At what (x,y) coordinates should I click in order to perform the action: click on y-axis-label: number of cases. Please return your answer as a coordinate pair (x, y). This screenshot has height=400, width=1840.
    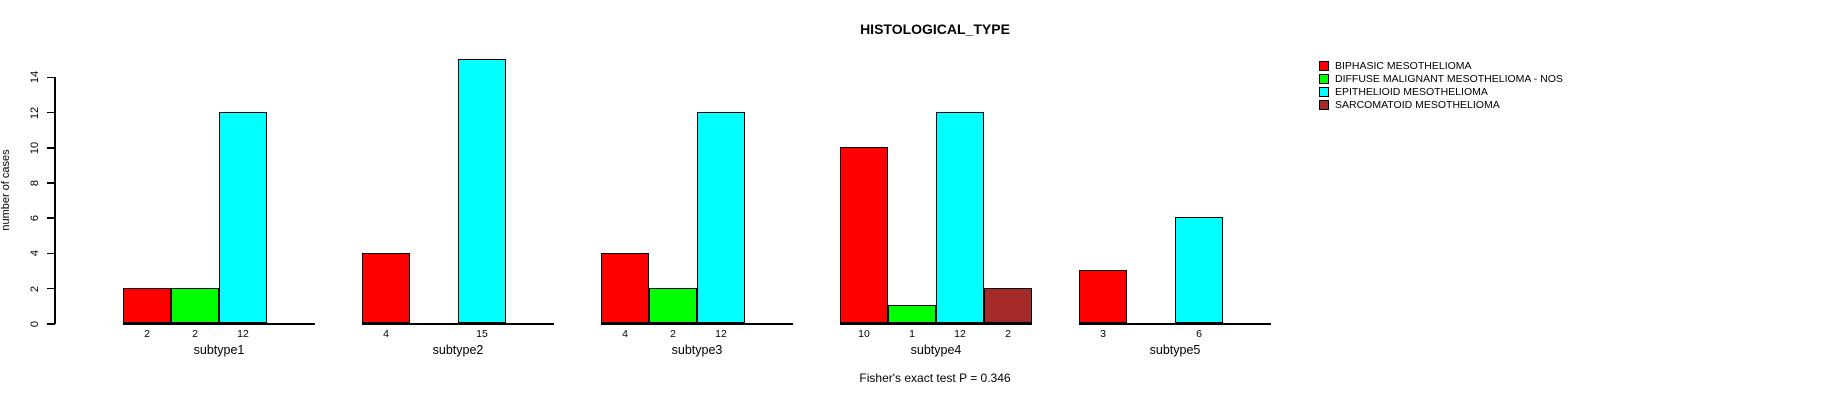
    Looking at the image, I should click on (6, 190).